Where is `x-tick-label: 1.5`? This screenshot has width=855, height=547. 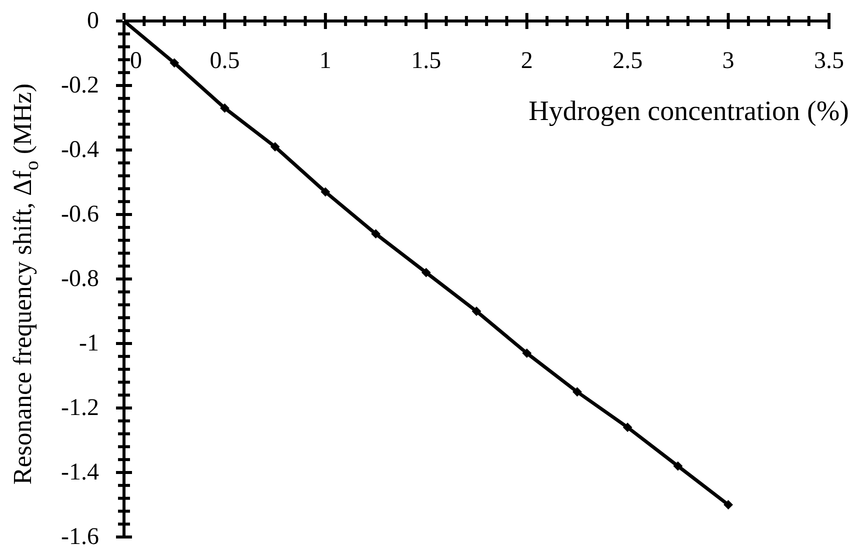 x-tick-label: 1.5 is located at coordinates (426, 61).